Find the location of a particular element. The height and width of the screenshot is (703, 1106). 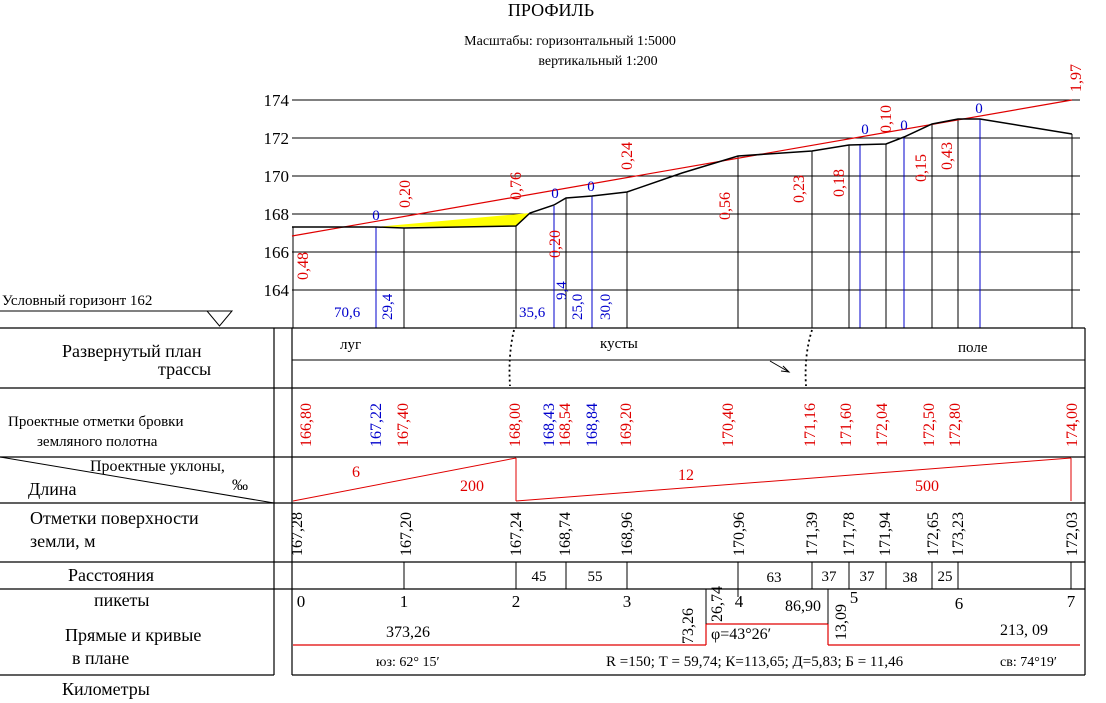

design-mark: 167,40 is located at coordinates (403, 425).